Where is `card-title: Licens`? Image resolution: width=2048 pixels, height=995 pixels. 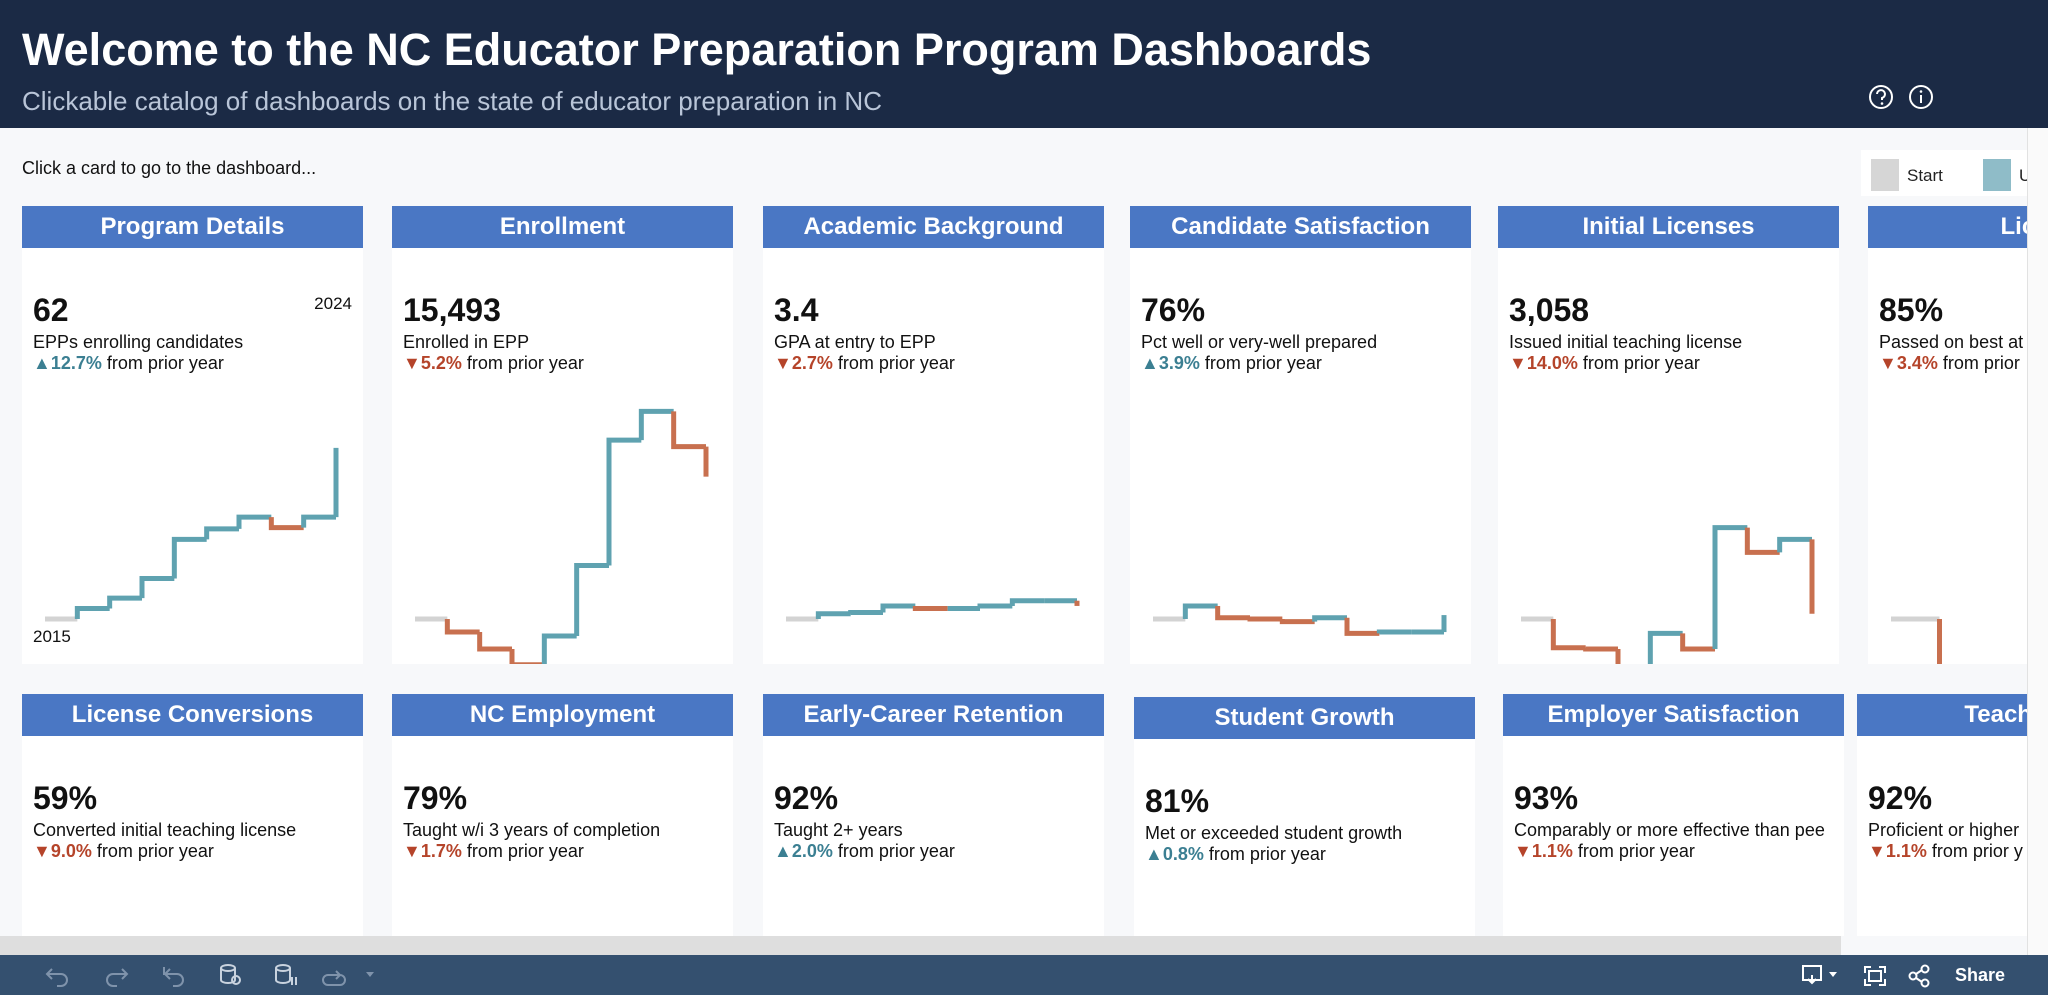 card-title: Licens is located at coordinates (1947, 227).